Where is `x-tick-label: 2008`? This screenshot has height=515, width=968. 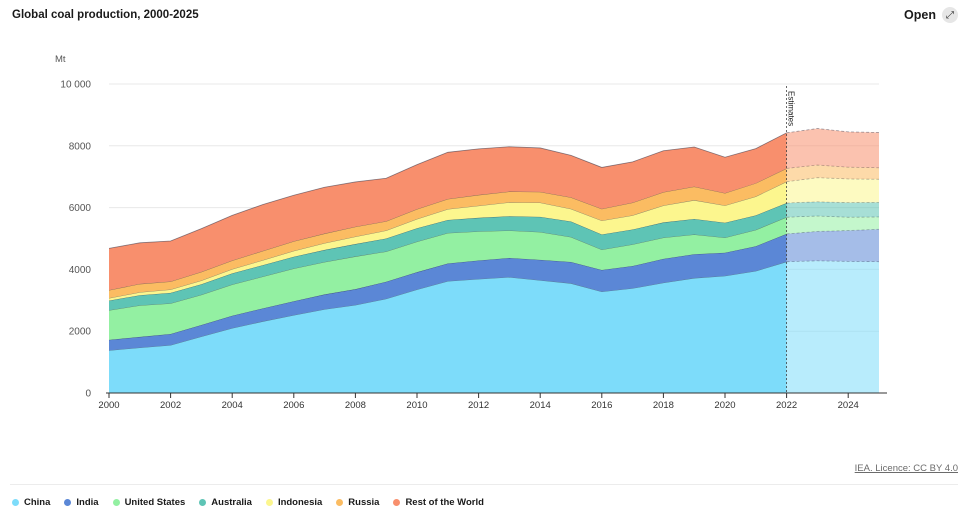
x-tick-label: 2008 is located at coordinates (355, 405).